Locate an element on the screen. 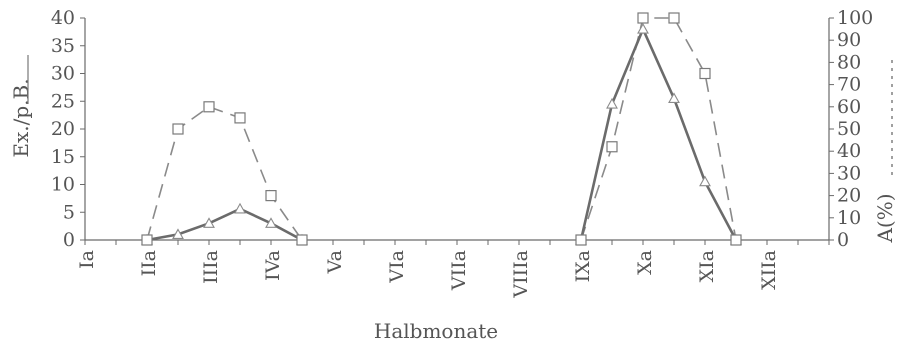 This screenshot has width=909, height=347. x-axis-title: Halbmonate is located at coordinates (436, 331).